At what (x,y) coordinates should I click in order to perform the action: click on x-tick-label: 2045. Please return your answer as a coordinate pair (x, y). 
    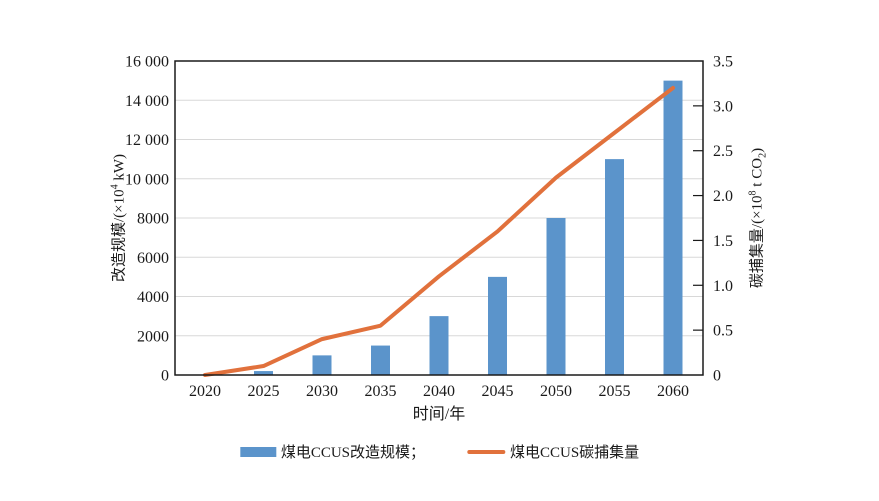
    Looking at the image, I should click on (498, 391).